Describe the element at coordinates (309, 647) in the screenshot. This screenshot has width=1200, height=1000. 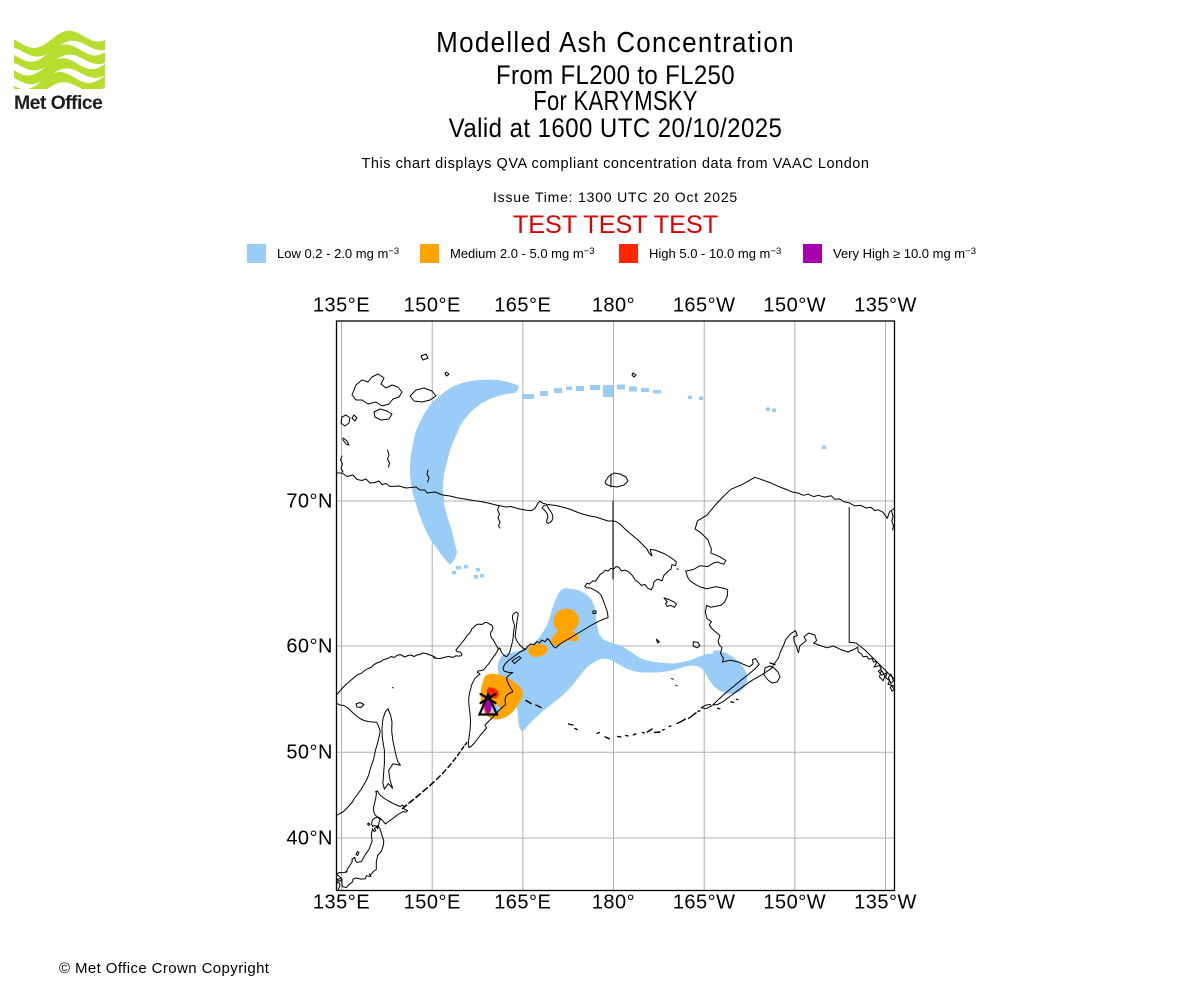
I see `svg-text: 60°N` at that location.